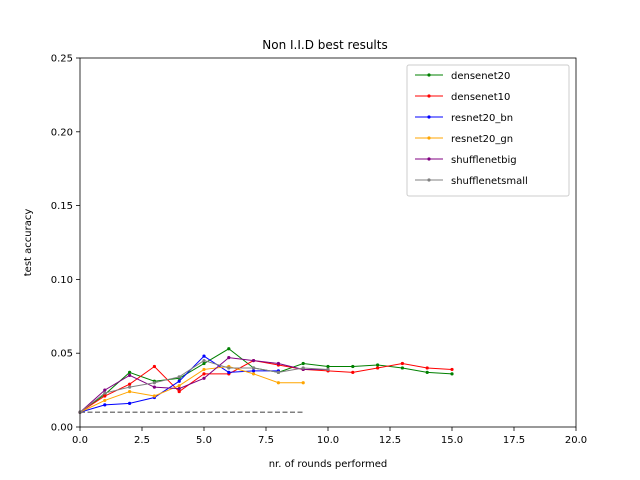  I want to click on x-tick-label: 7.5, so click(266, 440).